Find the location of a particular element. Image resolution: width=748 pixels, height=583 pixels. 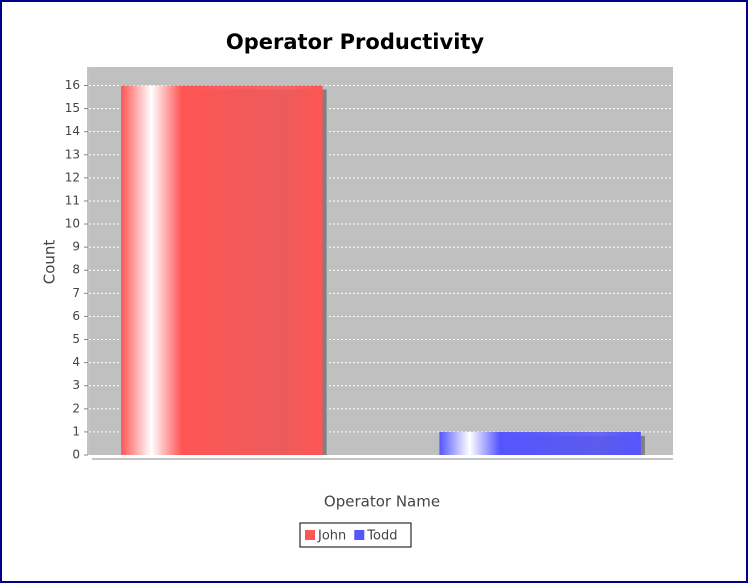

chart-title: Operator Productivity is located at coordinates (355, 42).